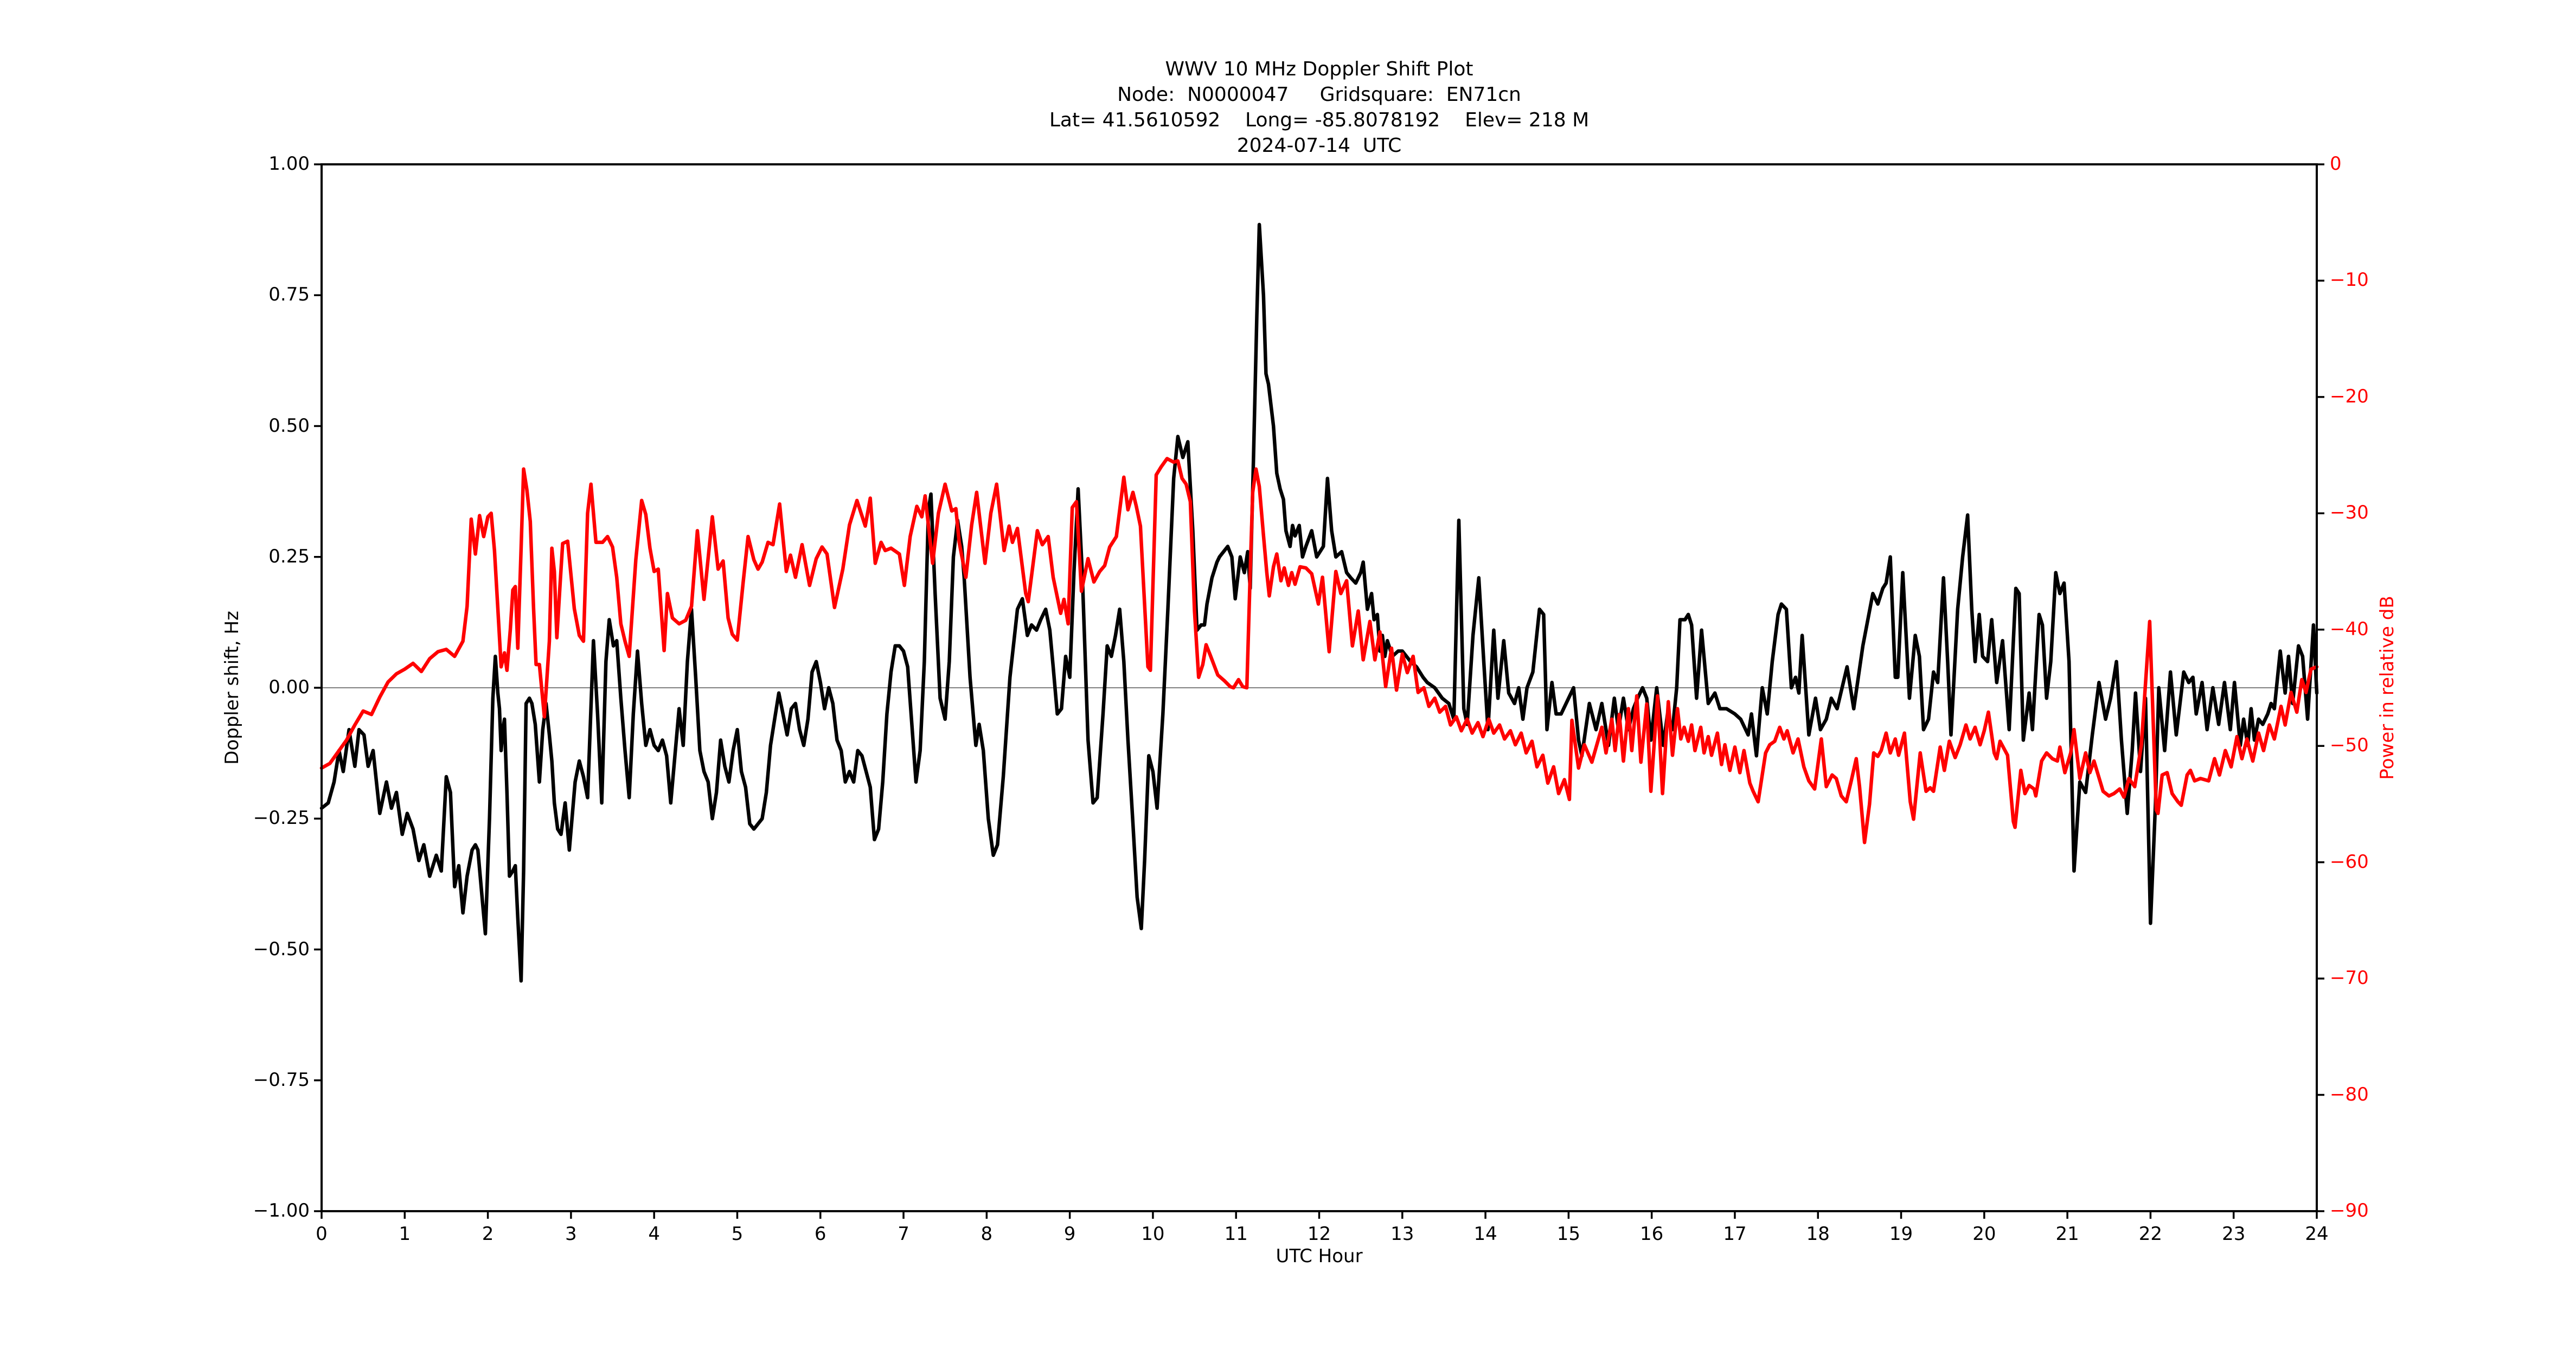 The width and height of the screenshot is (2576, 1356). What do you see at coordinates (289, 164) in the screenshot?
I see `left-y-tick-label: 1.00` at bounding box center [289, 164].